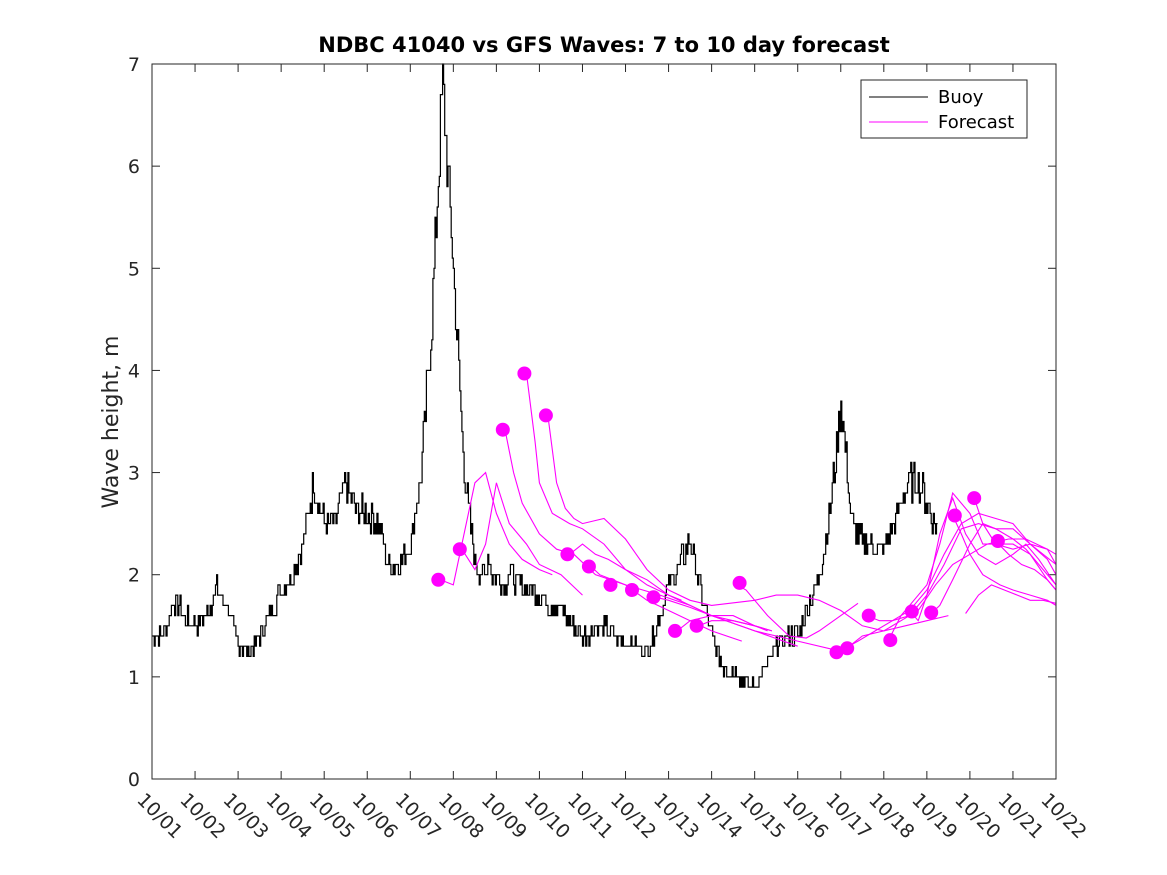 This screenshot has height=875, width=1167. I want to click on x-tick-label: 10/10, so click(547, 816).